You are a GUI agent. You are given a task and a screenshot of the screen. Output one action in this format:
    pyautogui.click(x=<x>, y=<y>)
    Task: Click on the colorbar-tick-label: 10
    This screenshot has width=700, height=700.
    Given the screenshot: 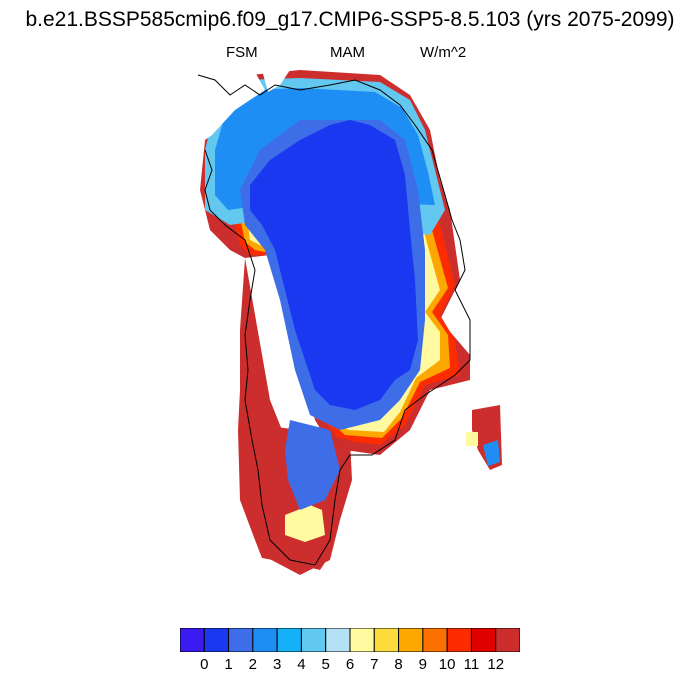 What is the action you would take?
    pyautogui.click(x=447, y=664)
    